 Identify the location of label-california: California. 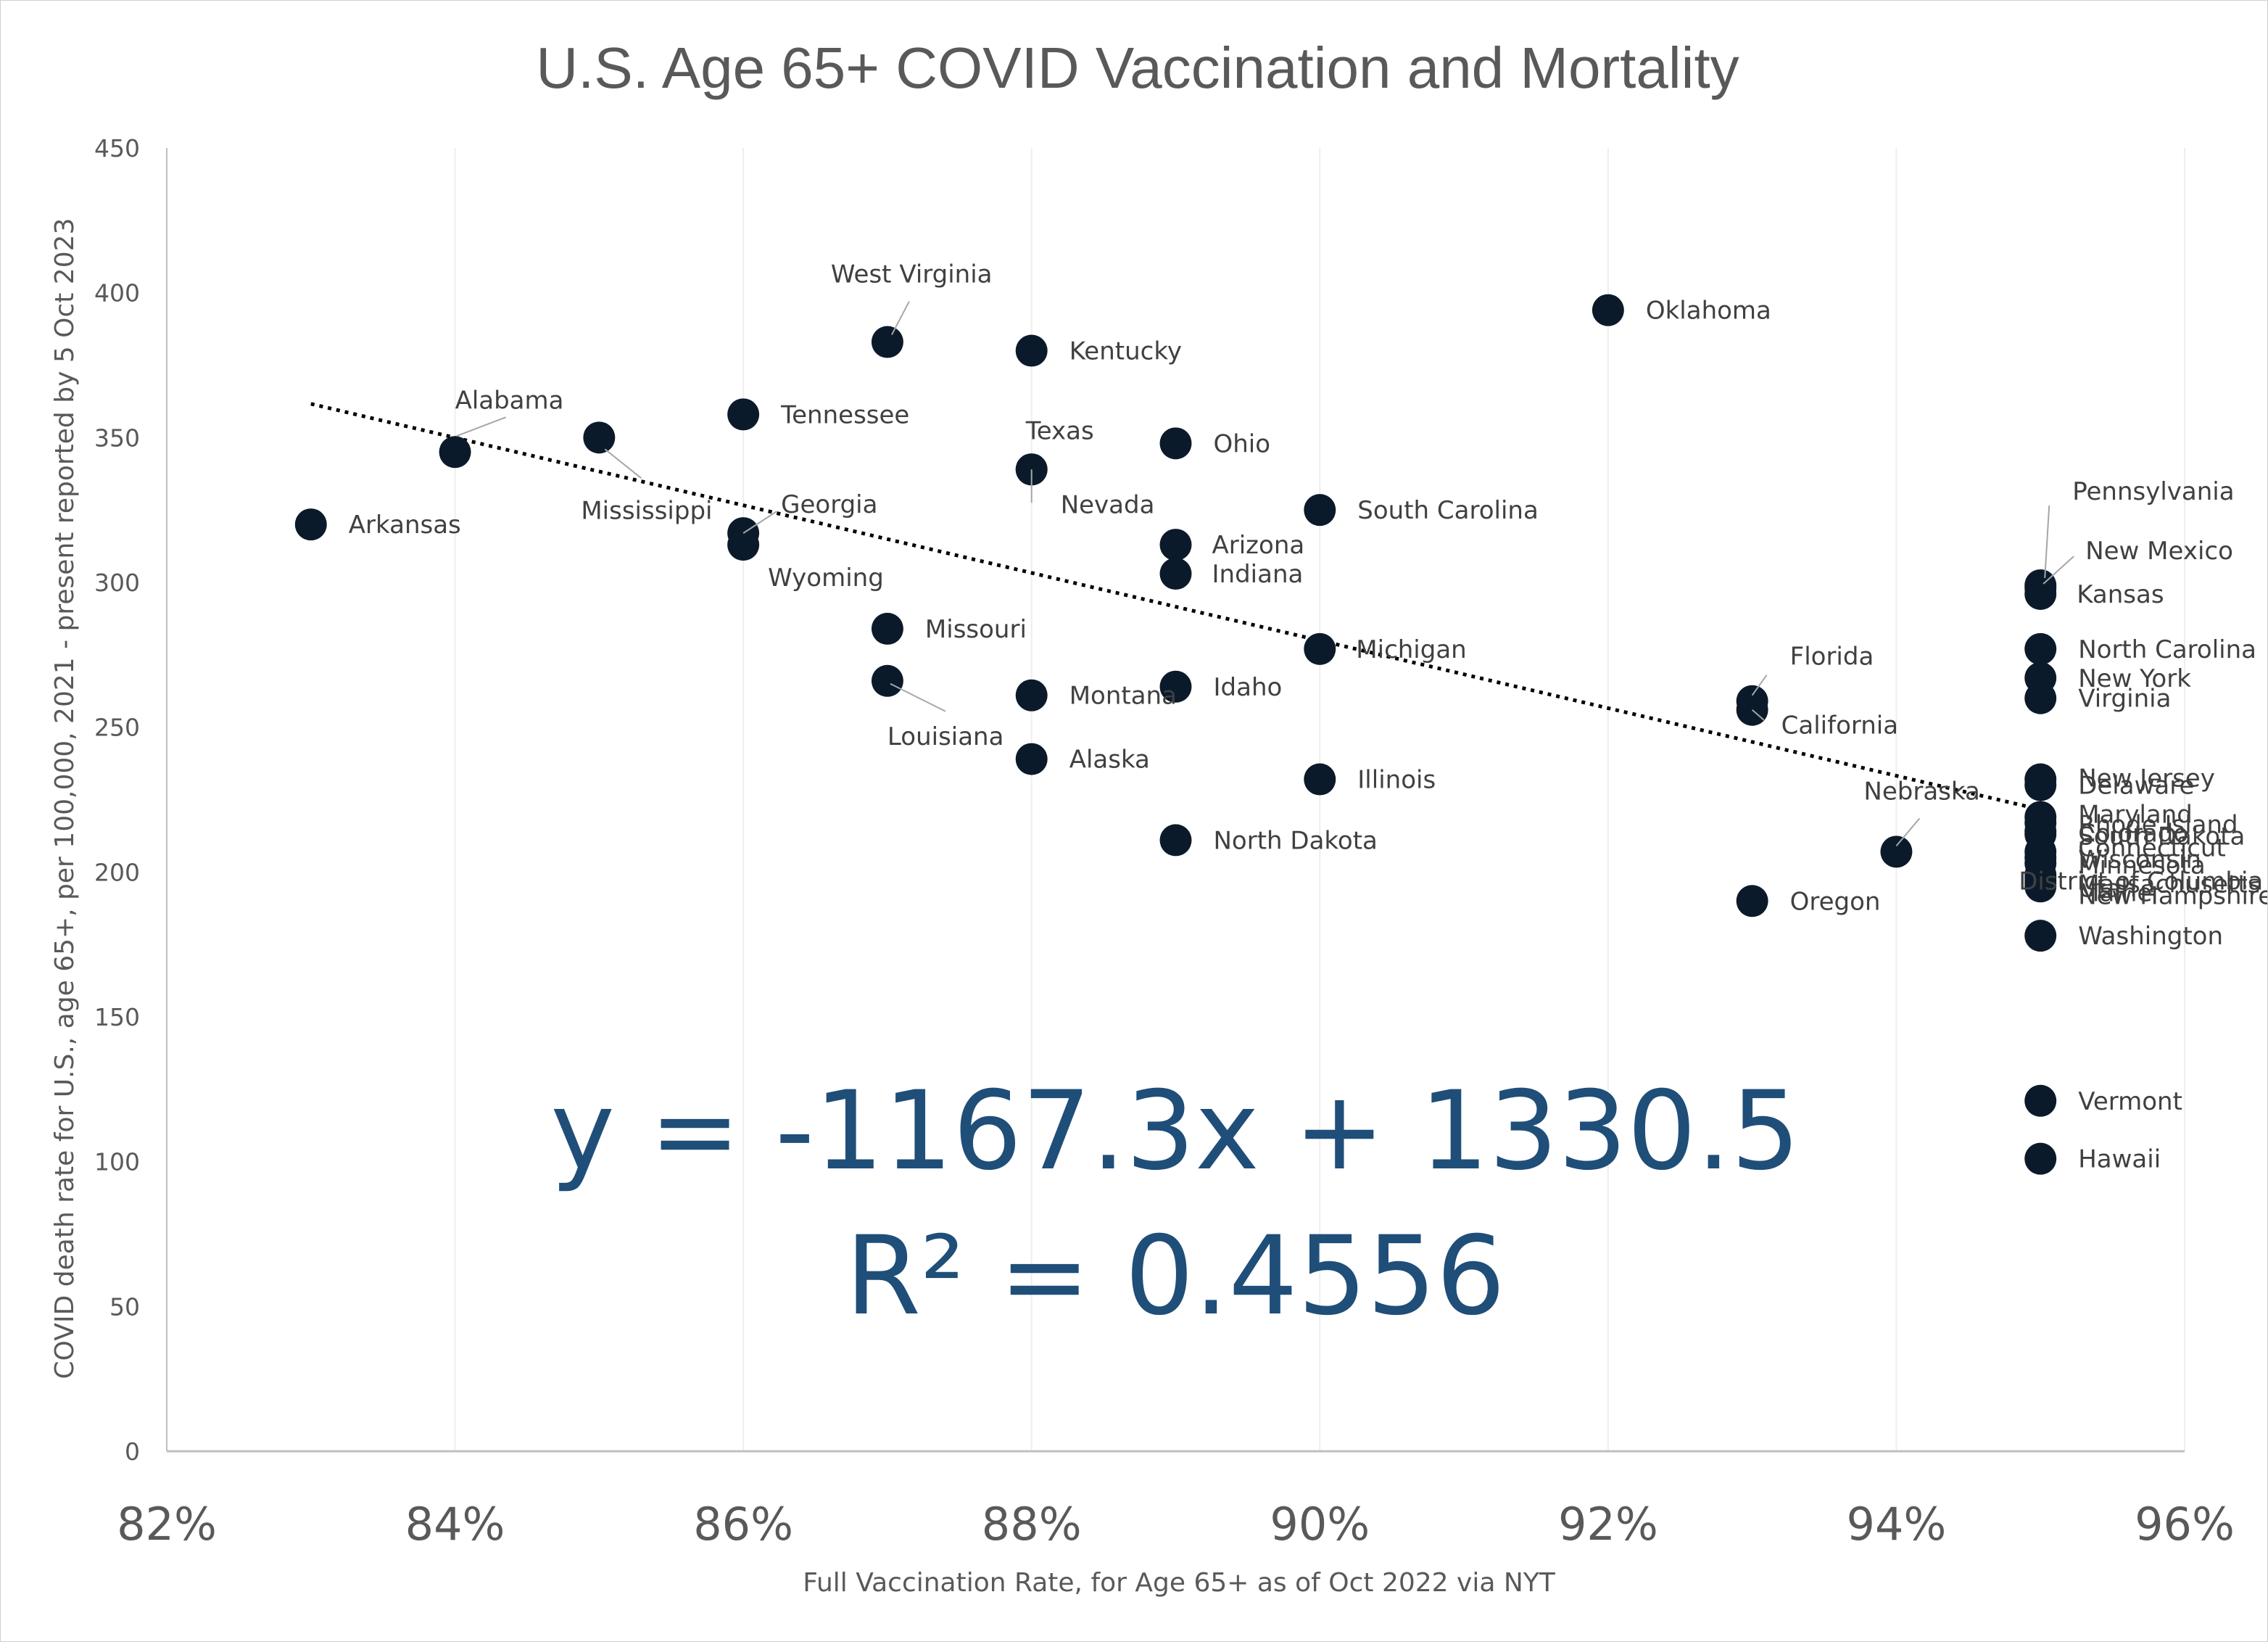
(1839, 726).